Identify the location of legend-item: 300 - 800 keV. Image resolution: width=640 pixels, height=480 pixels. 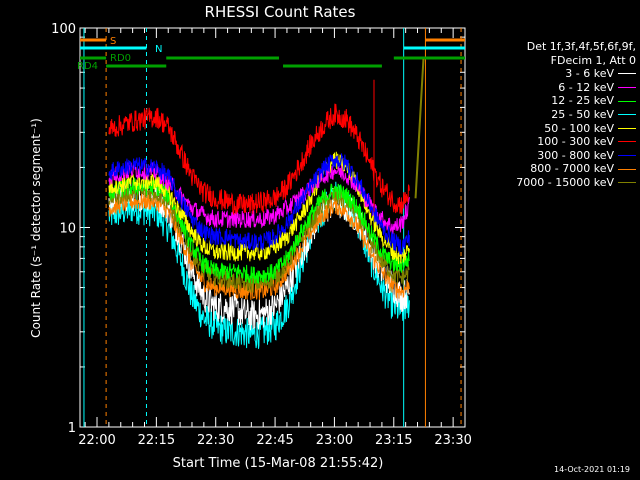
(561, 156).